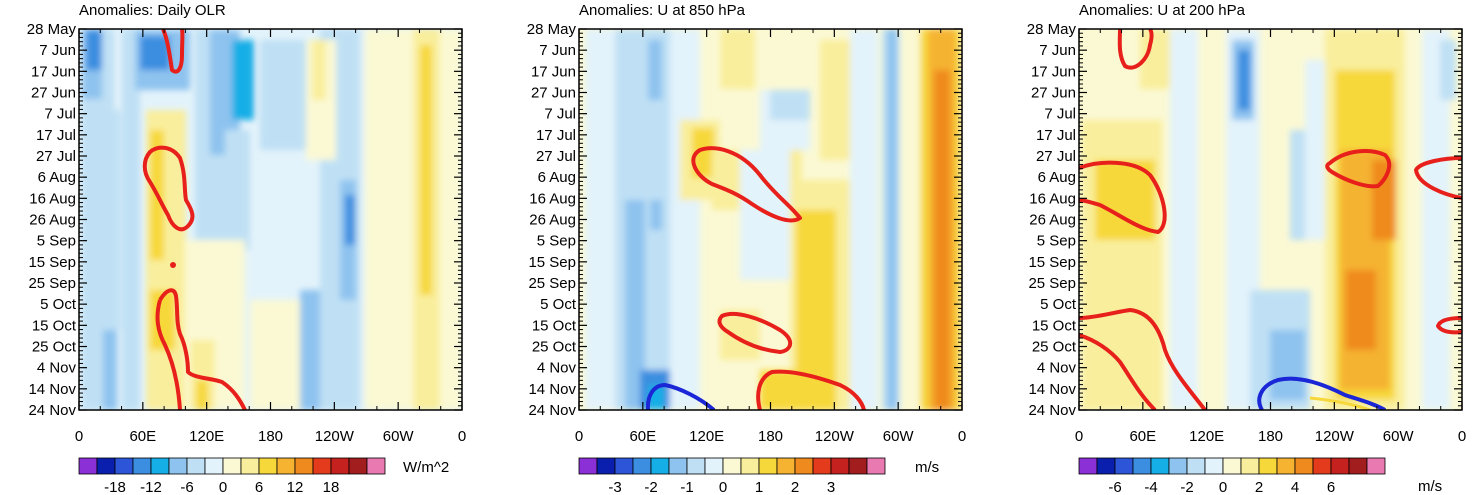 The height and width of the screenshot is (495, 1473). I want to click on y-tick-label: 5 Sep, so click(56, 241).